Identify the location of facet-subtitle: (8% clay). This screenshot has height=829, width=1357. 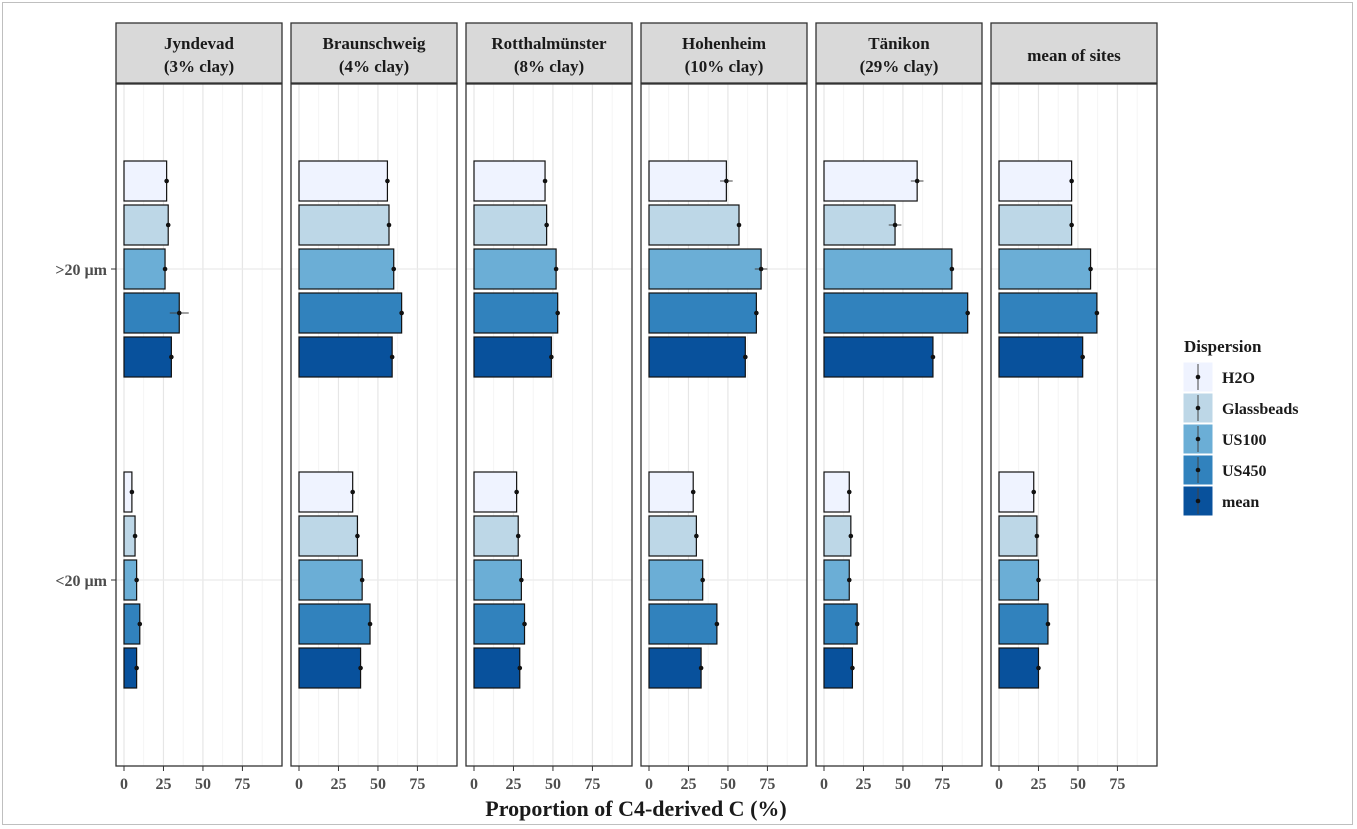
(549, 66).